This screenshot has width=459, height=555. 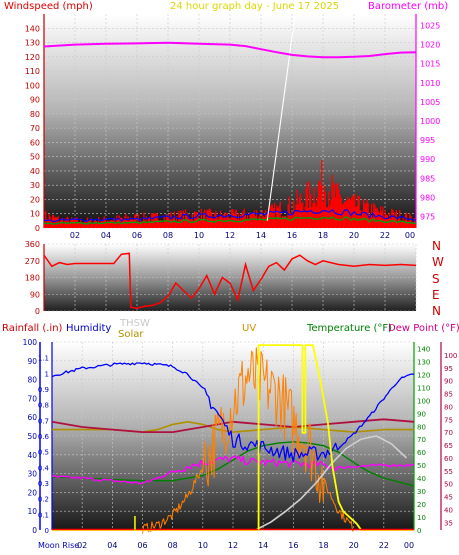 What do you see at coordinates (32, 71) in the screenshot?
I see `wind-tick-label: 110` at bounding box center [32, 71].